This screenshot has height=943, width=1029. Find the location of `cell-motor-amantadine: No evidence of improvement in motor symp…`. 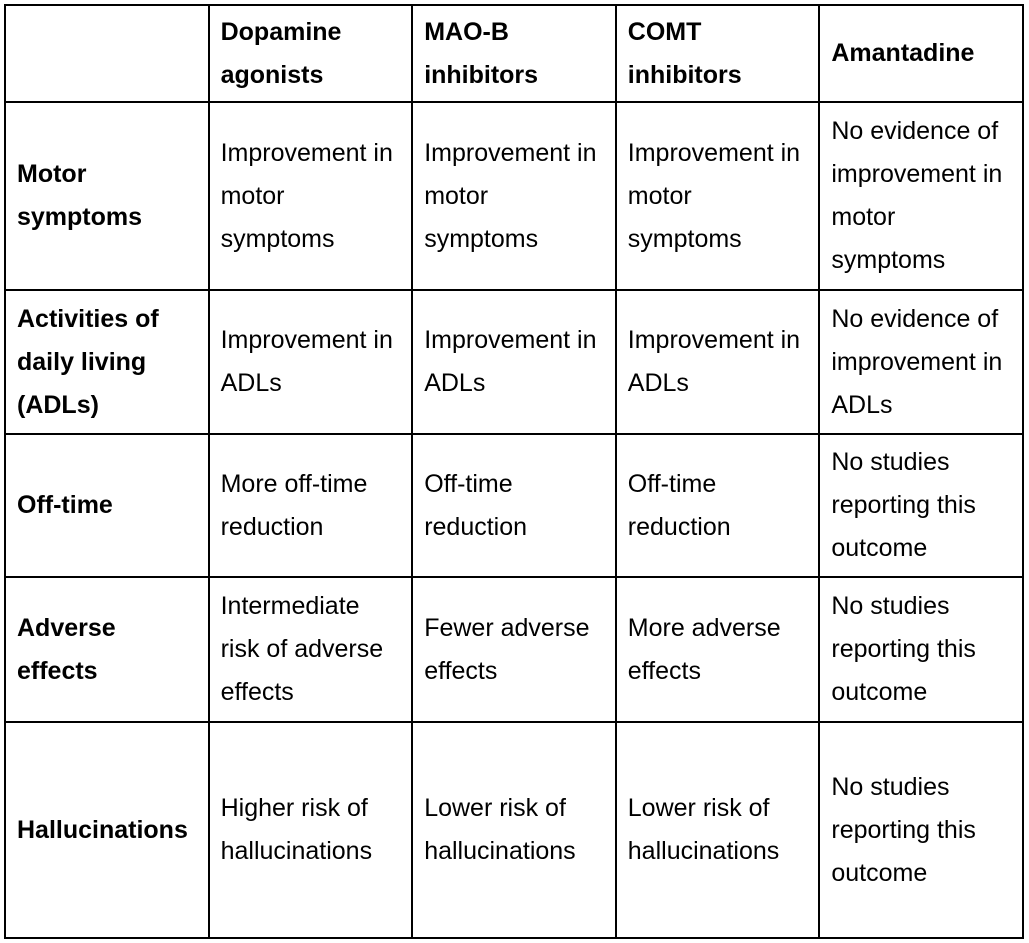

cell-motor-amantadine: No evidence of improvement in motor symp… is located at coordinates (921, 196).